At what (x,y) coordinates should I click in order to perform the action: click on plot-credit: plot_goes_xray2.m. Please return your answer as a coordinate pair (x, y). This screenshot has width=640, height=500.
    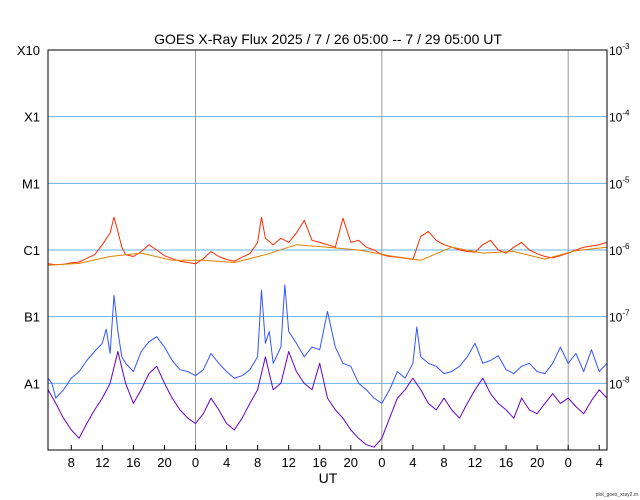
    Looking at the image, I should click on (617, 495).